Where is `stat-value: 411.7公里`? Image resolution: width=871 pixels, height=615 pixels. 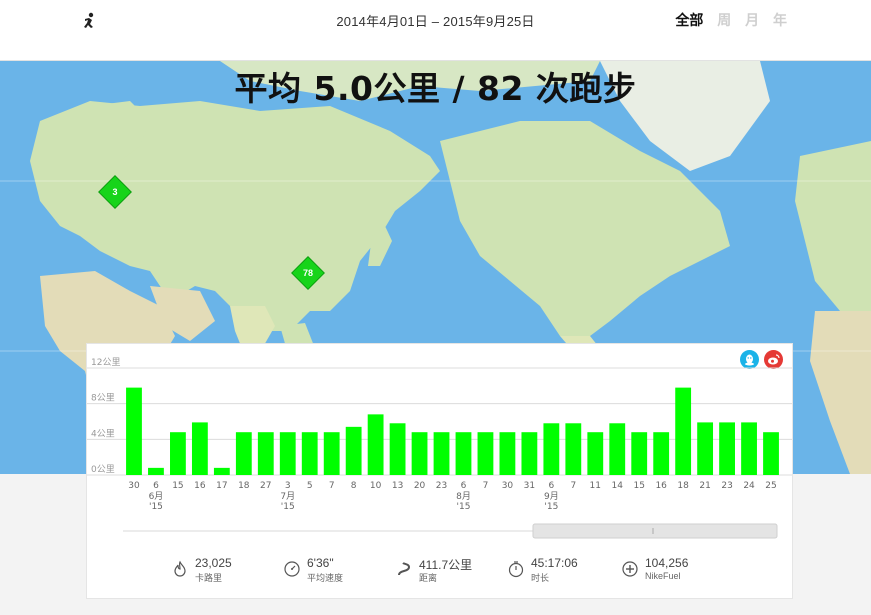
stat-value: 411.7公里 is located at coordinates (446, 565).